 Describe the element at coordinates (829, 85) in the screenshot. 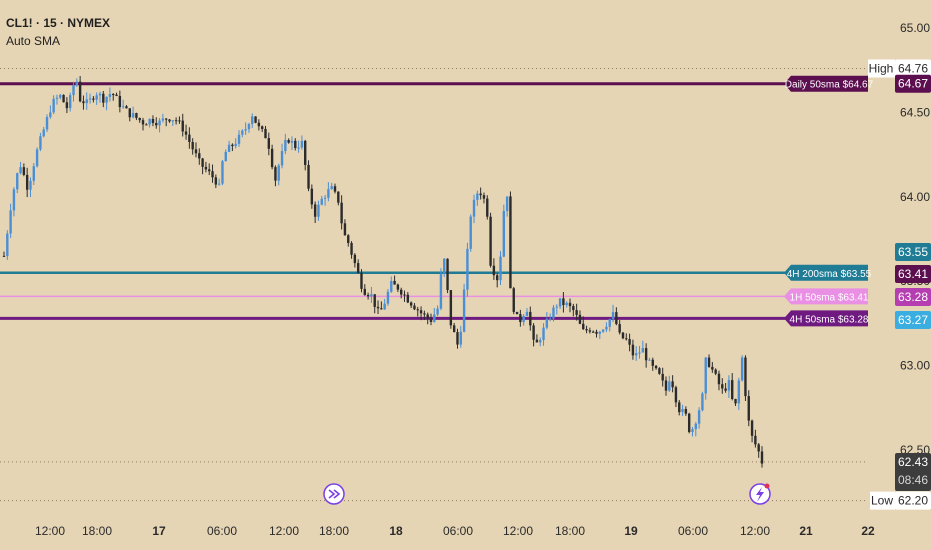

I see `sma-label-text: Daily 50sma $64.67` at that location.